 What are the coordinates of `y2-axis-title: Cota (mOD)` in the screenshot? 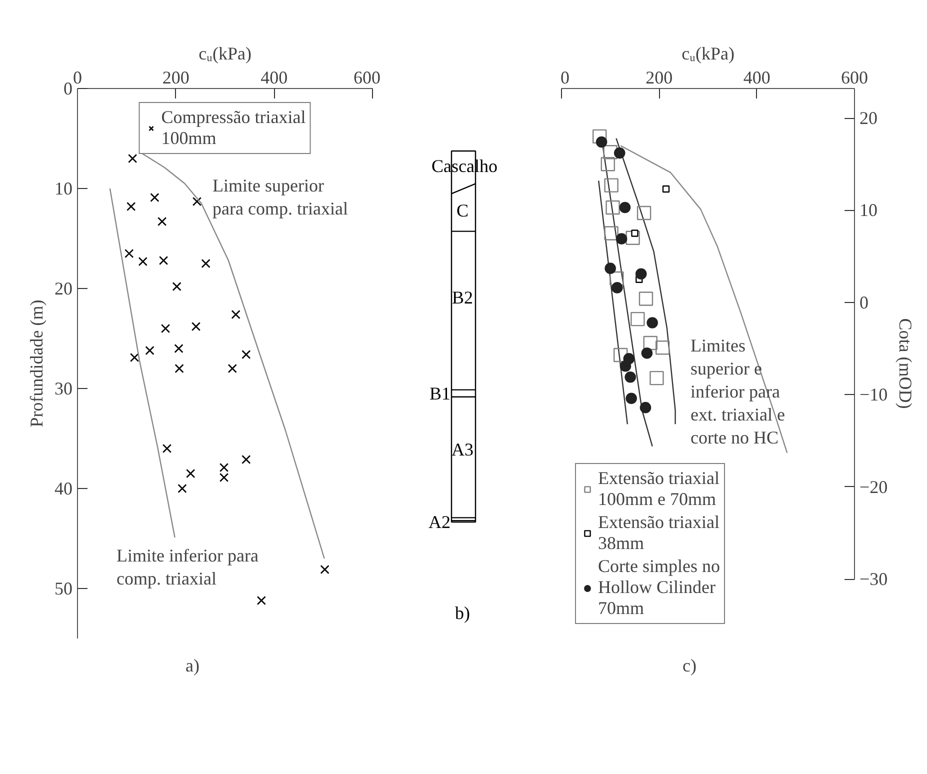 It's located at (906, 363).